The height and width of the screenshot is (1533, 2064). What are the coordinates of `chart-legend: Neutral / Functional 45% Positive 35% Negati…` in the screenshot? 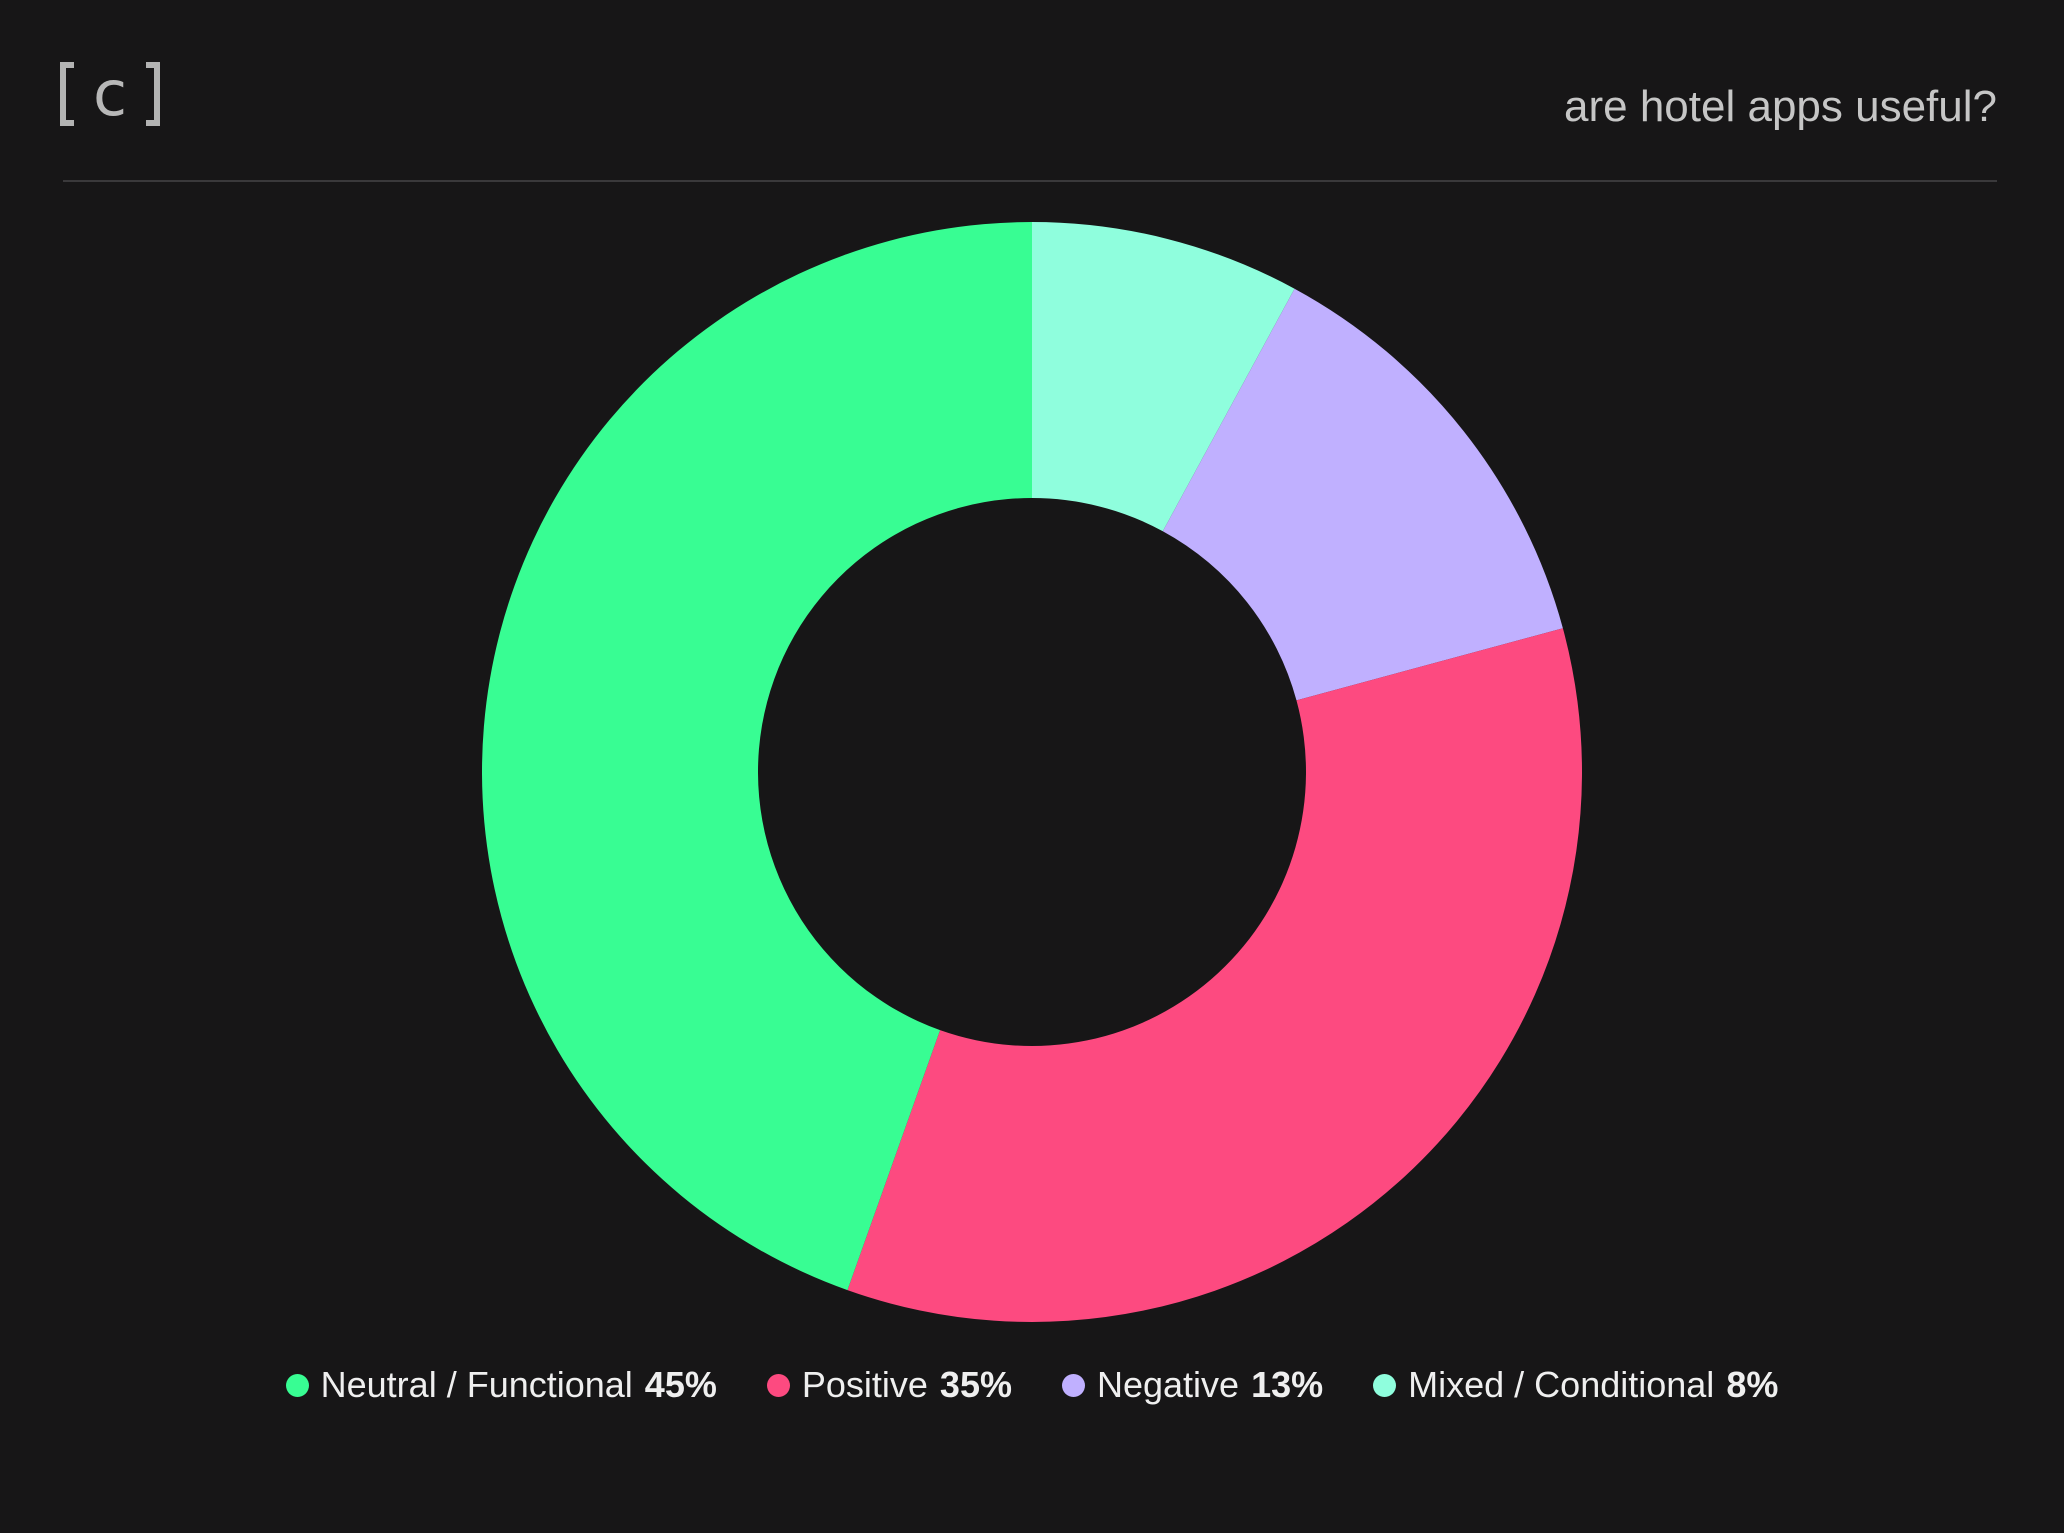 It's located at (1032, 1385).